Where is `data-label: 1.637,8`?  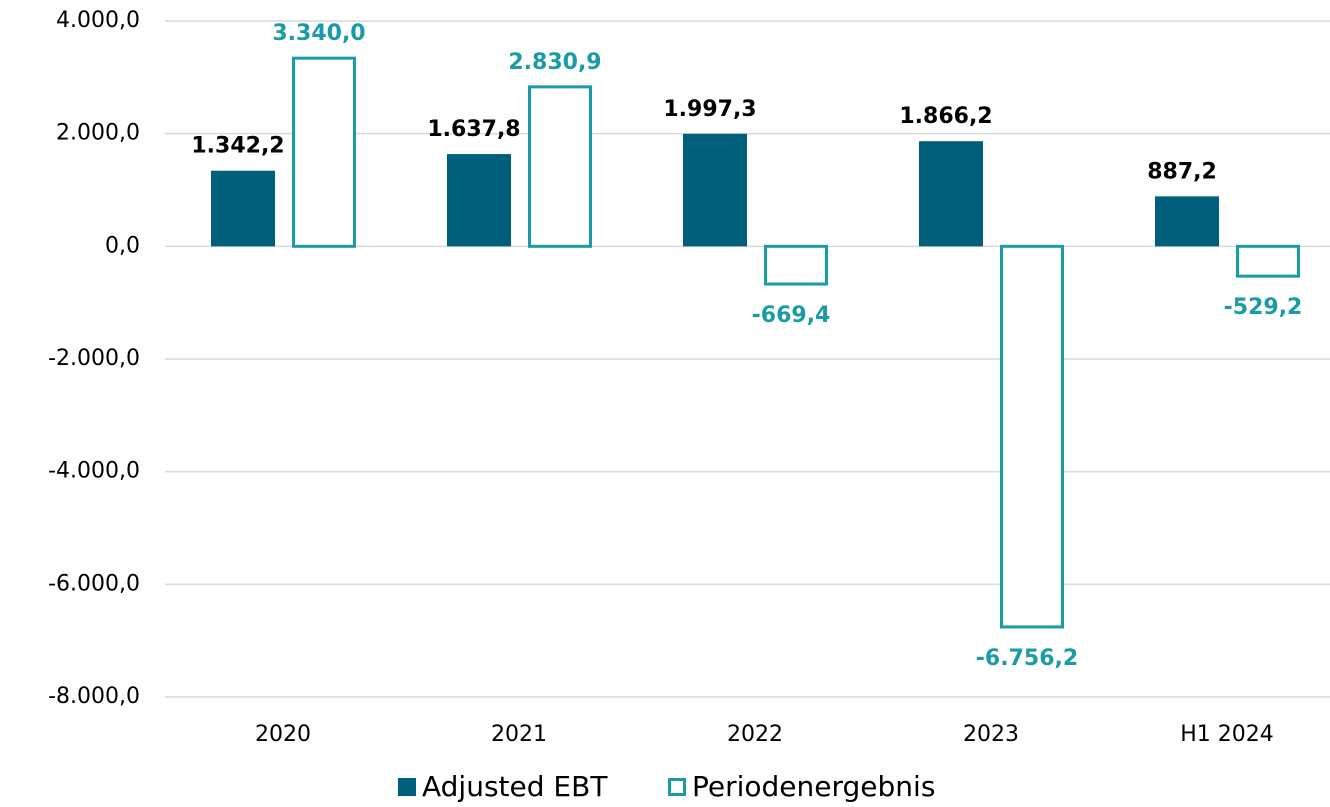 data-label: 1.637,8 is located at coordinates (473, 129).